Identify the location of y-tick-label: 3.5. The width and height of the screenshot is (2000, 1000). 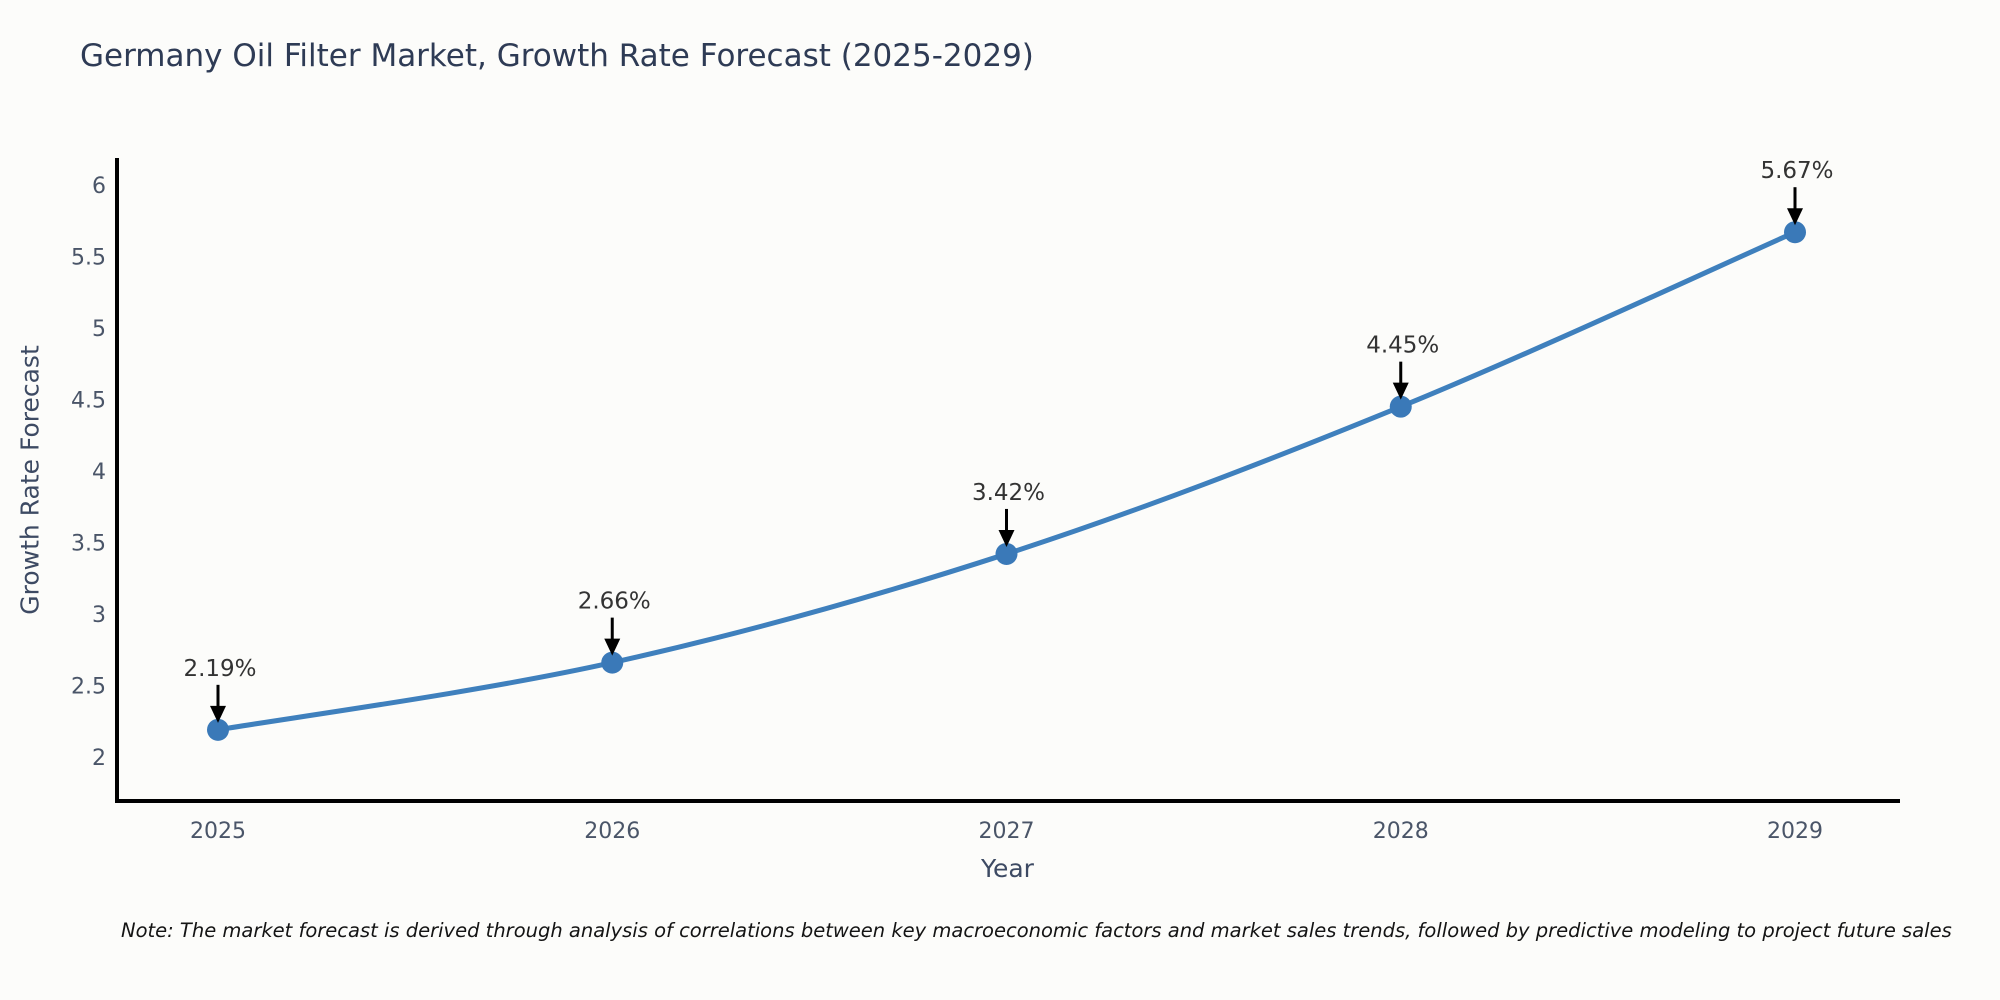
(88, 544).